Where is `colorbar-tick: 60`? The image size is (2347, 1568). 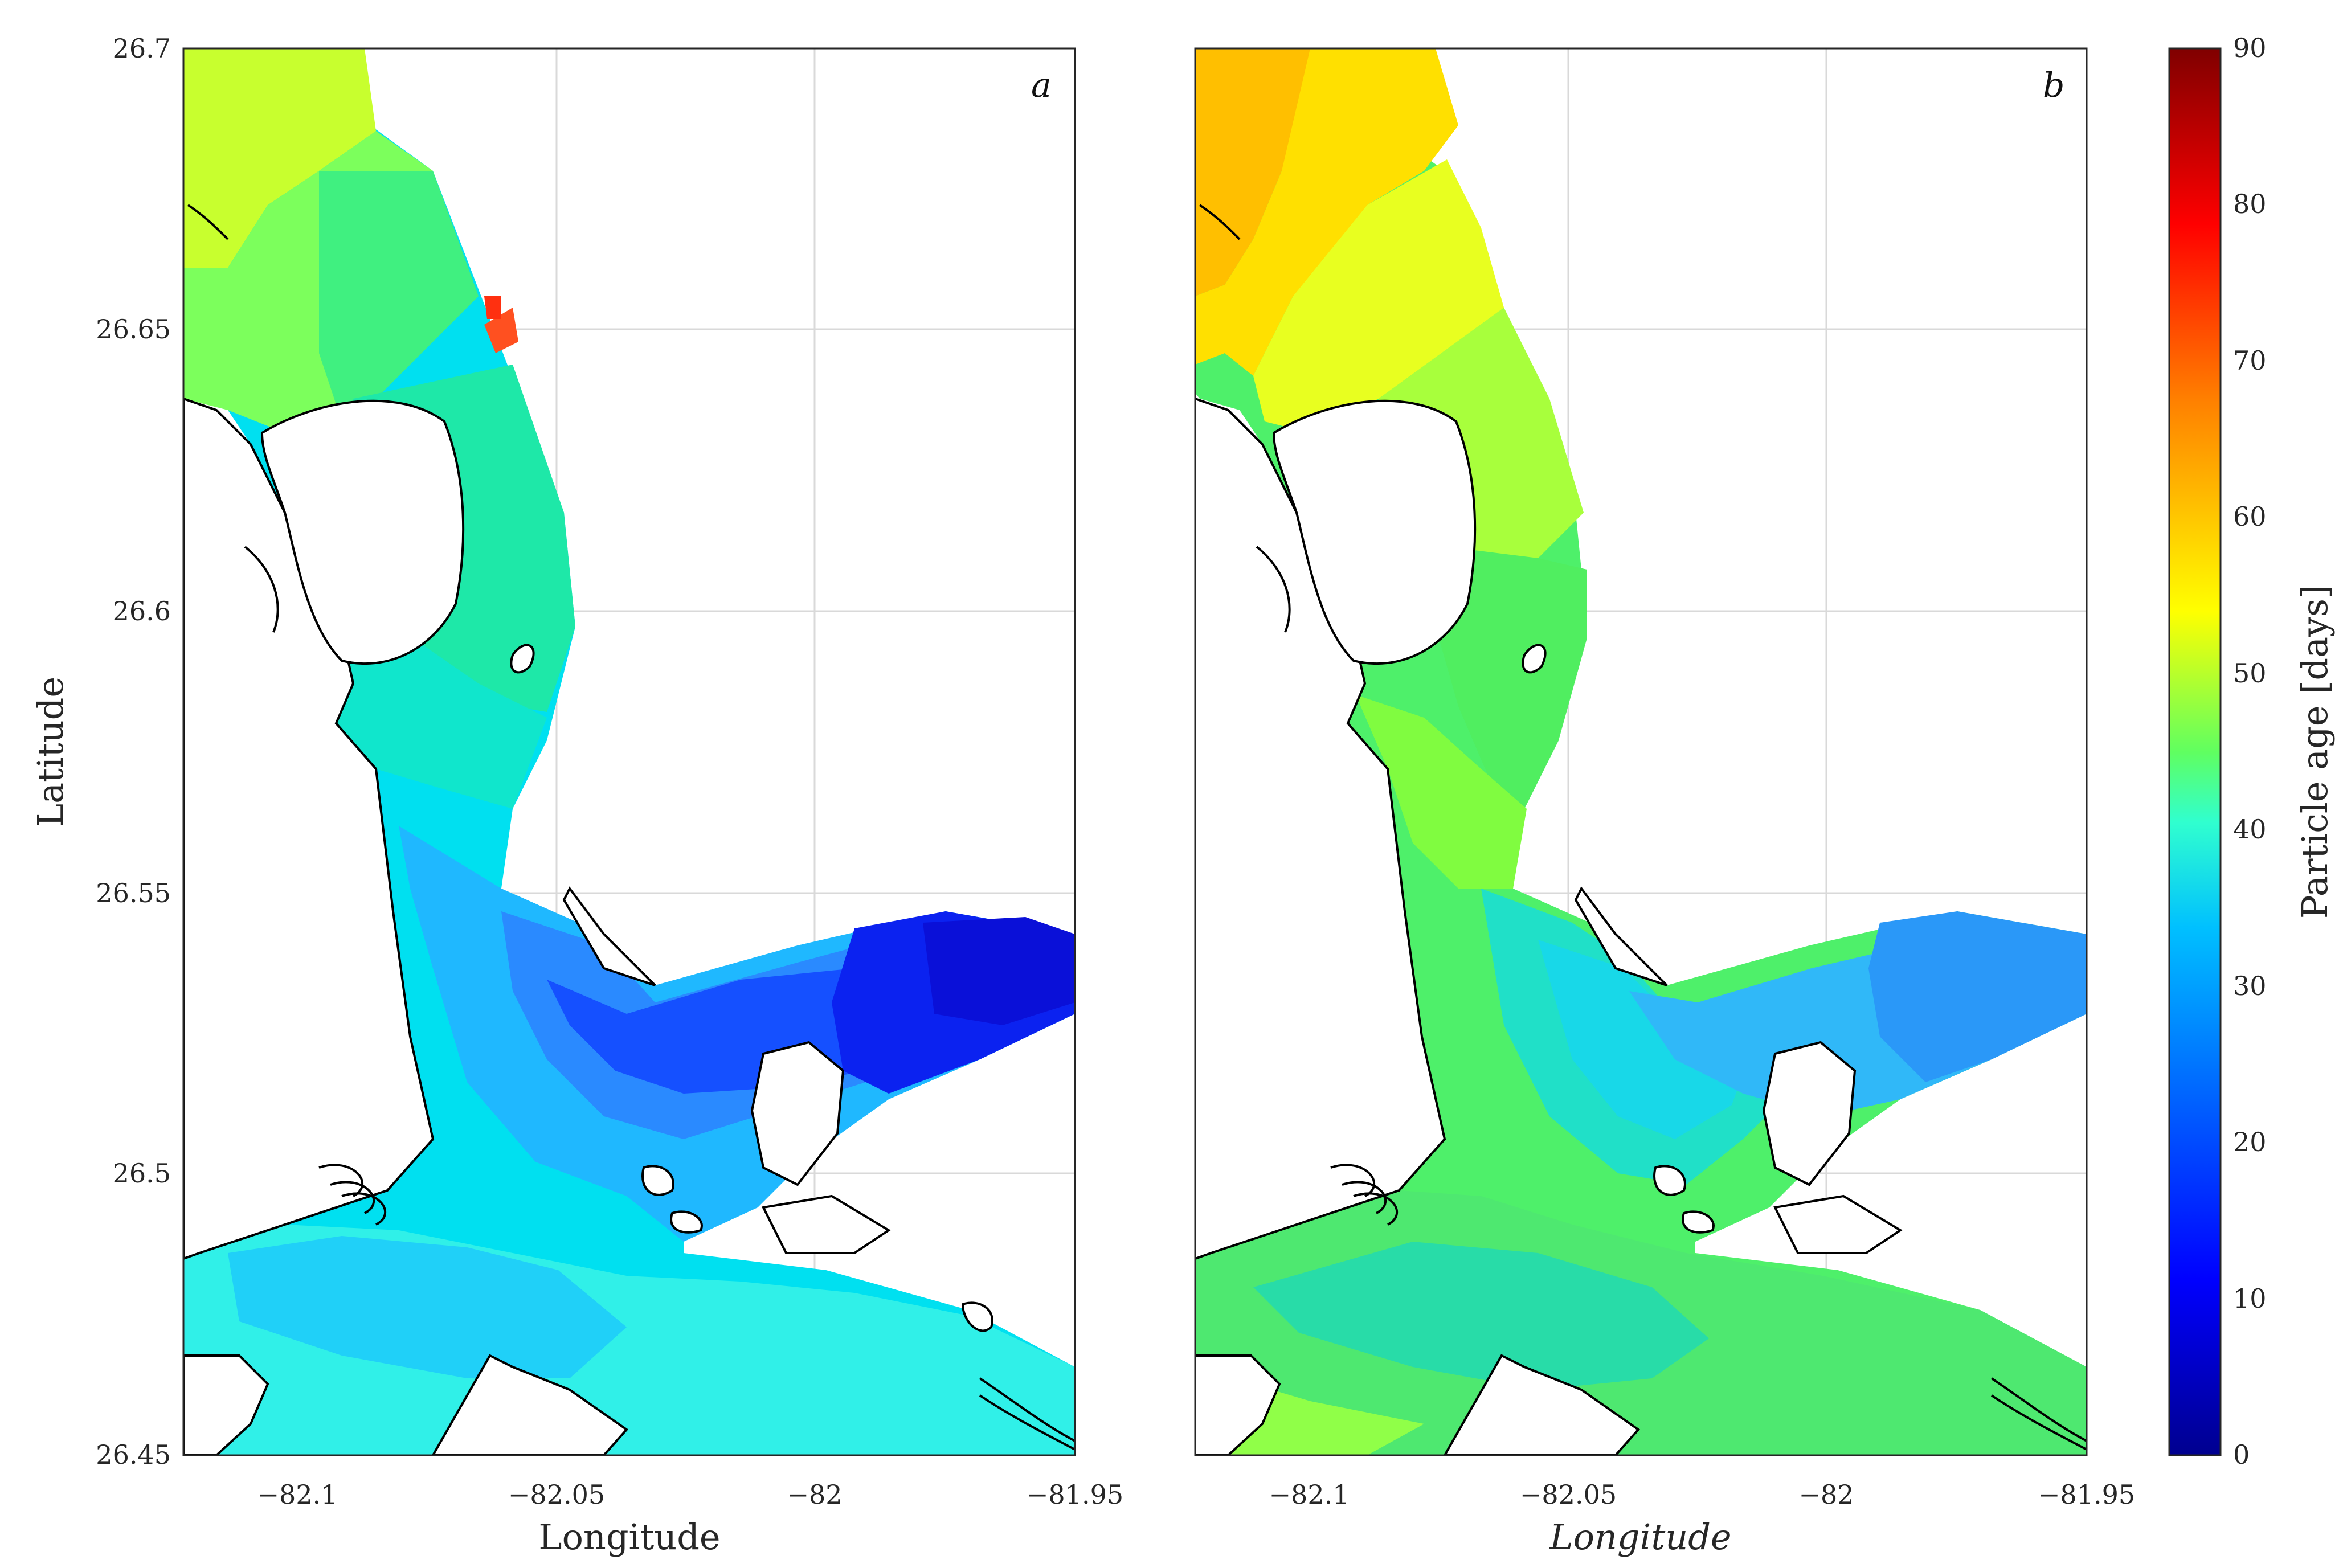 colorbar-tick: 60 is located at coordinates (2250, 516).